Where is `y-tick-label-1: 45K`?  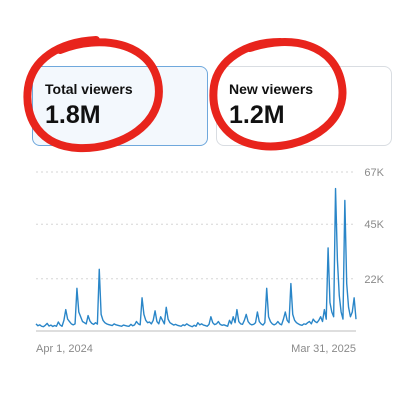
y-tick-label-1: 45K is located at coordinates (374, 225).